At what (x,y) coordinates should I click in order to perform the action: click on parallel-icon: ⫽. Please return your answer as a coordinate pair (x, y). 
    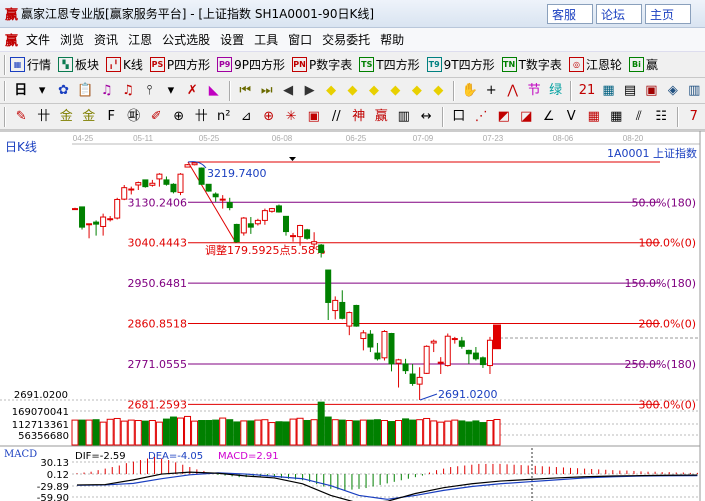
    Looking at the image, I should click on (638, 116).